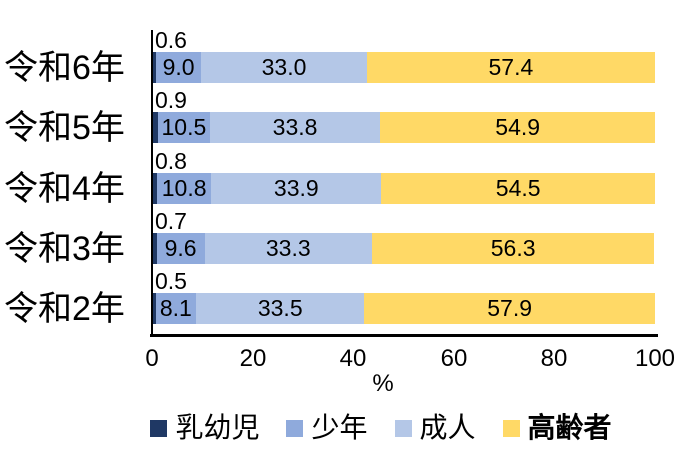  I want to click on legend-label: 乳幼児, so click(217, 427).